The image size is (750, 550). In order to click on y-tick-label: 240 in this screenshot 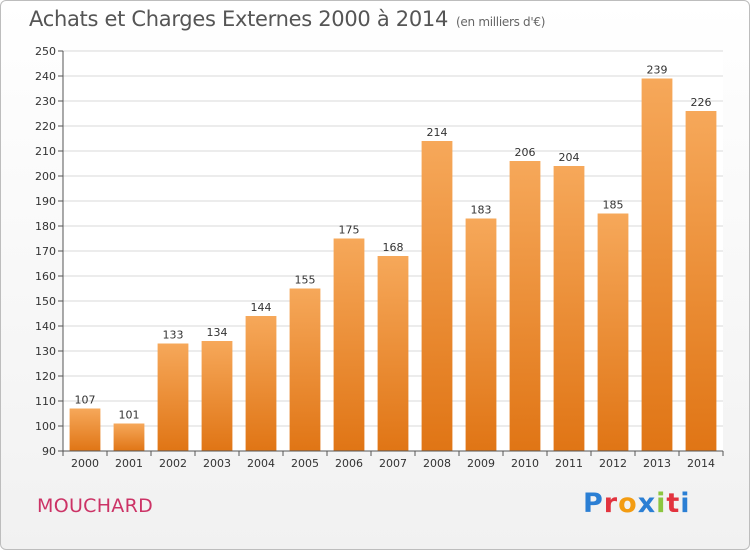, I will do `click(45, 76)`.